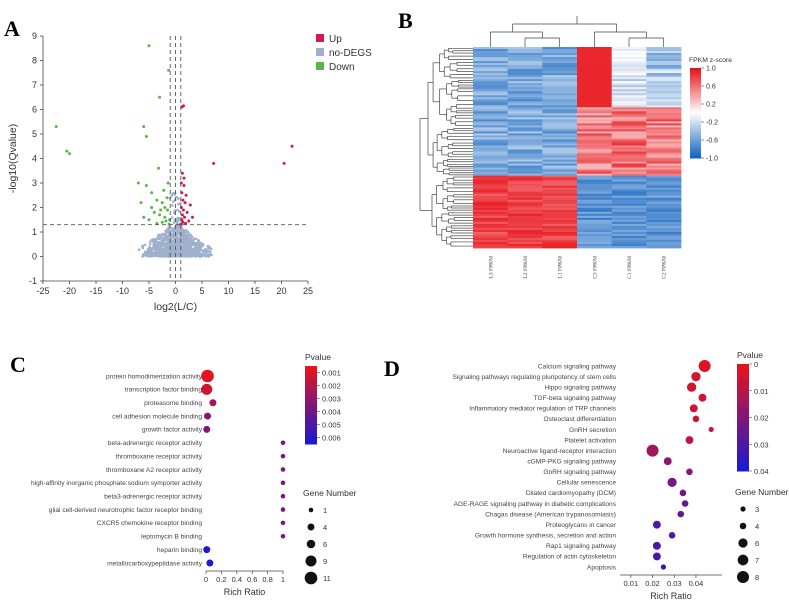 The height and width of the screenshot is (603, 789). I want to click on volcano-deg-points, so click(174, 135).